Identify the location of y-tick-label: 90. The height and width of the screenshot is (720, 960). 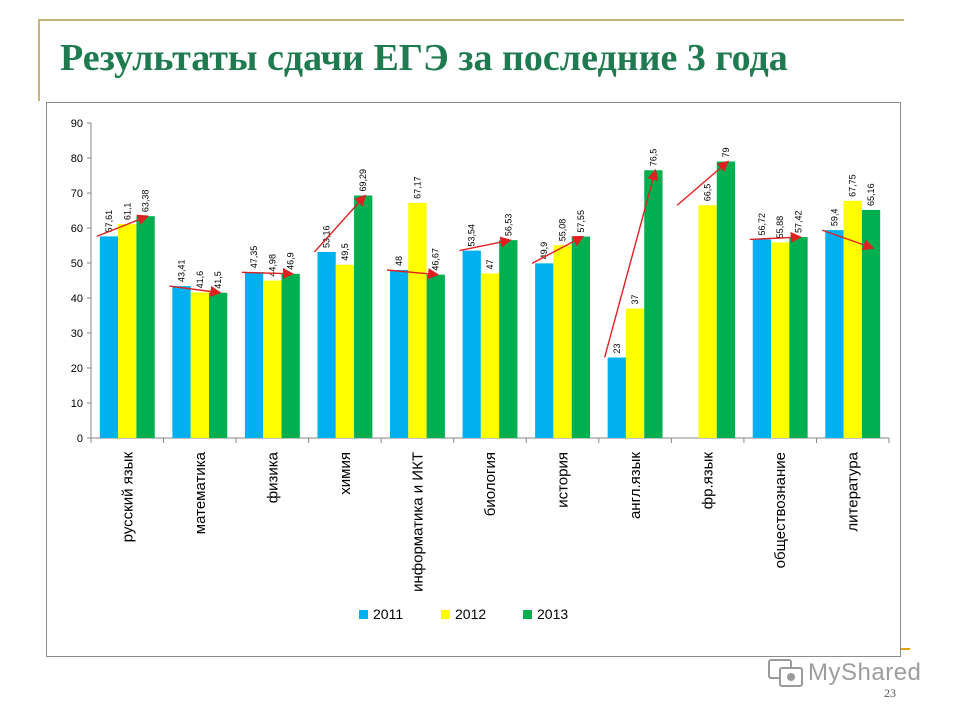
(77, 124).